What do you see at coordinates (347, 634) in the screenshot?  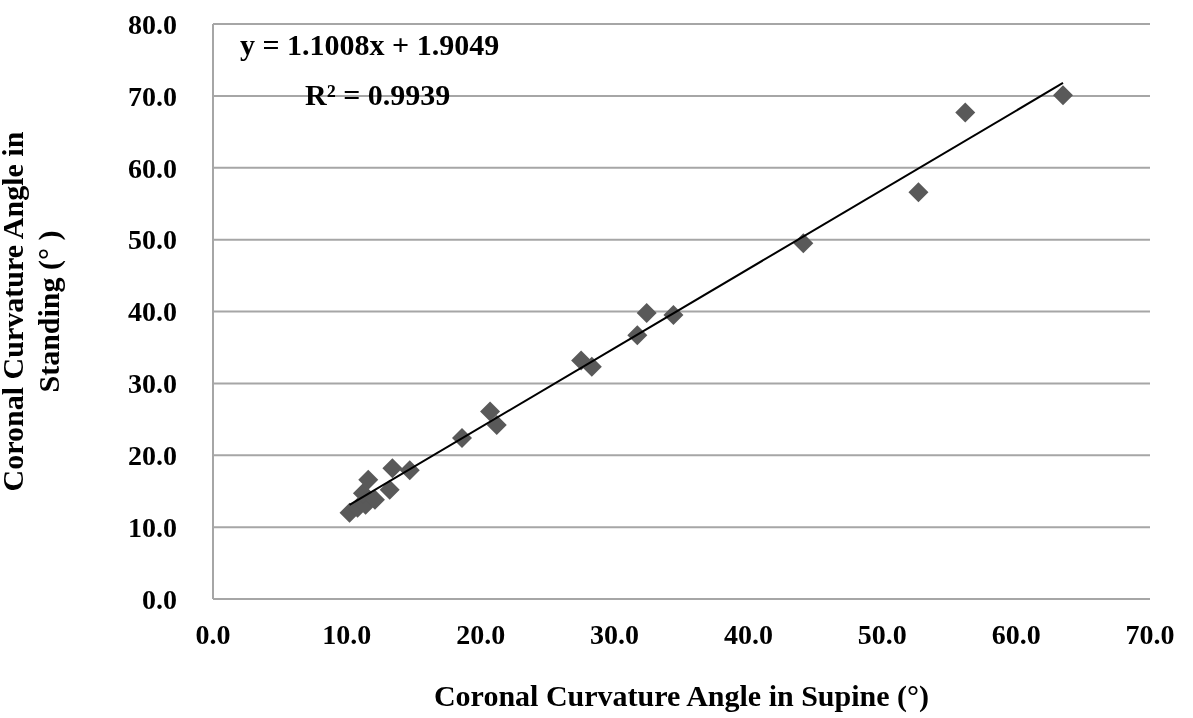 I see `x-tick-label: 10.0` at bounding box center [347, 634].